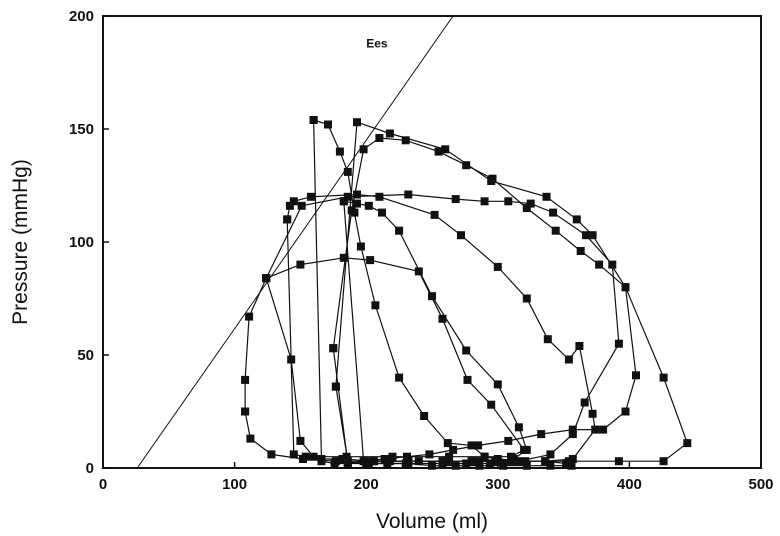 The height and width of the screenshot is (536, 780). What do you see at coordinates (366, 484) in the screenshot?
I see `x-tick-label: 200` at bounding box center [366, 484].